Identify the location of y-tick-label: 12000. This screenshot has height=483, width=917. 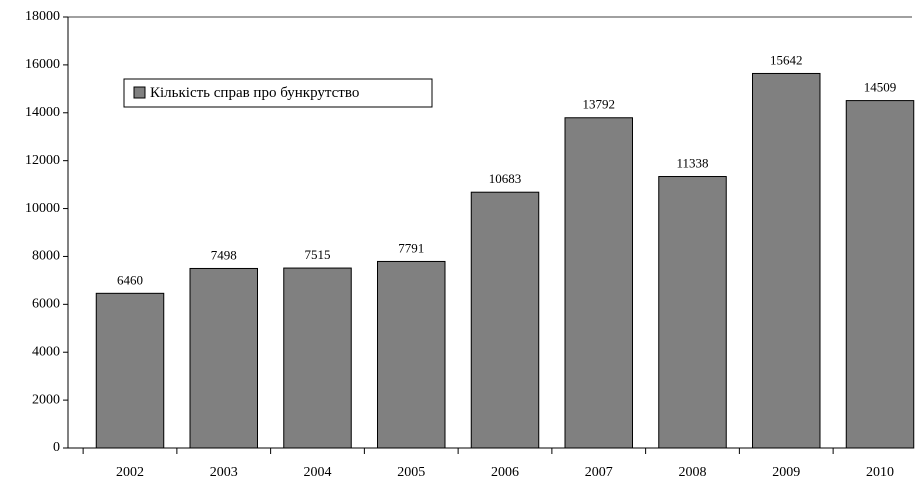
(42, 160).